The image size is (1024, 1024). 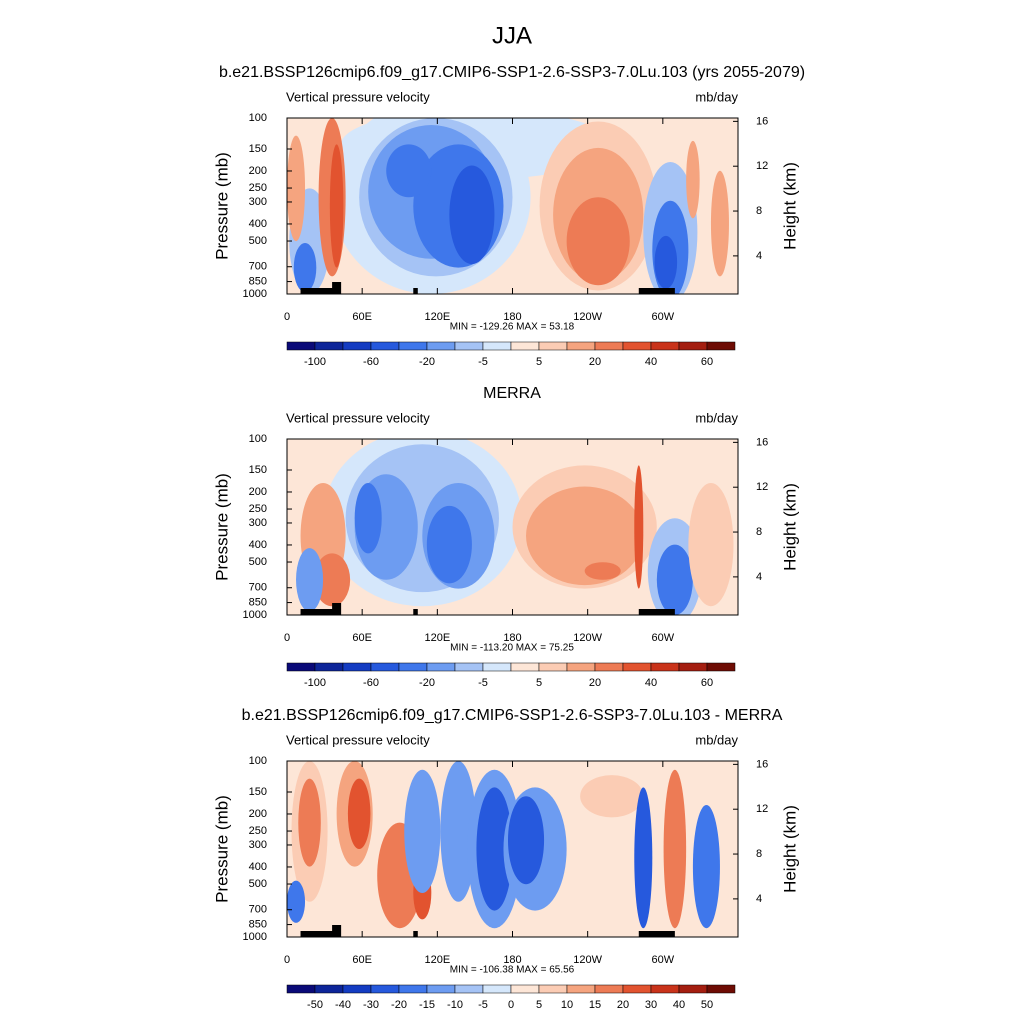 I want to click on y-tick-label: 700, so click(x=258, y=910).